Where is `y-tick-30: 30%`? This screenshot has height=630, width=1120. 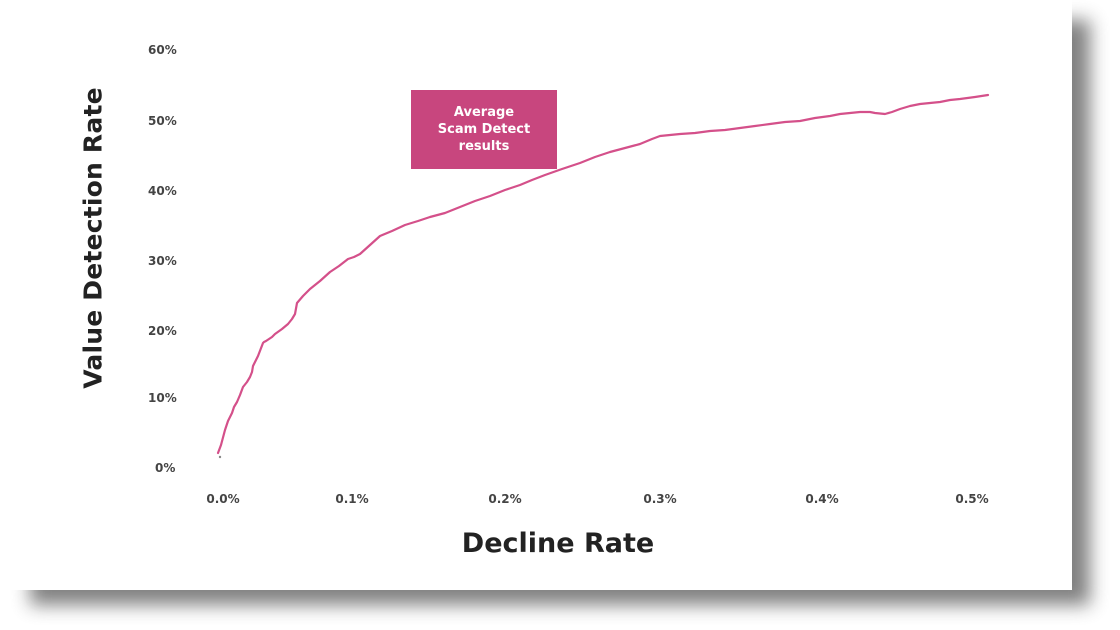 y-tick-30: 30% is located at coordinates (162, 261).